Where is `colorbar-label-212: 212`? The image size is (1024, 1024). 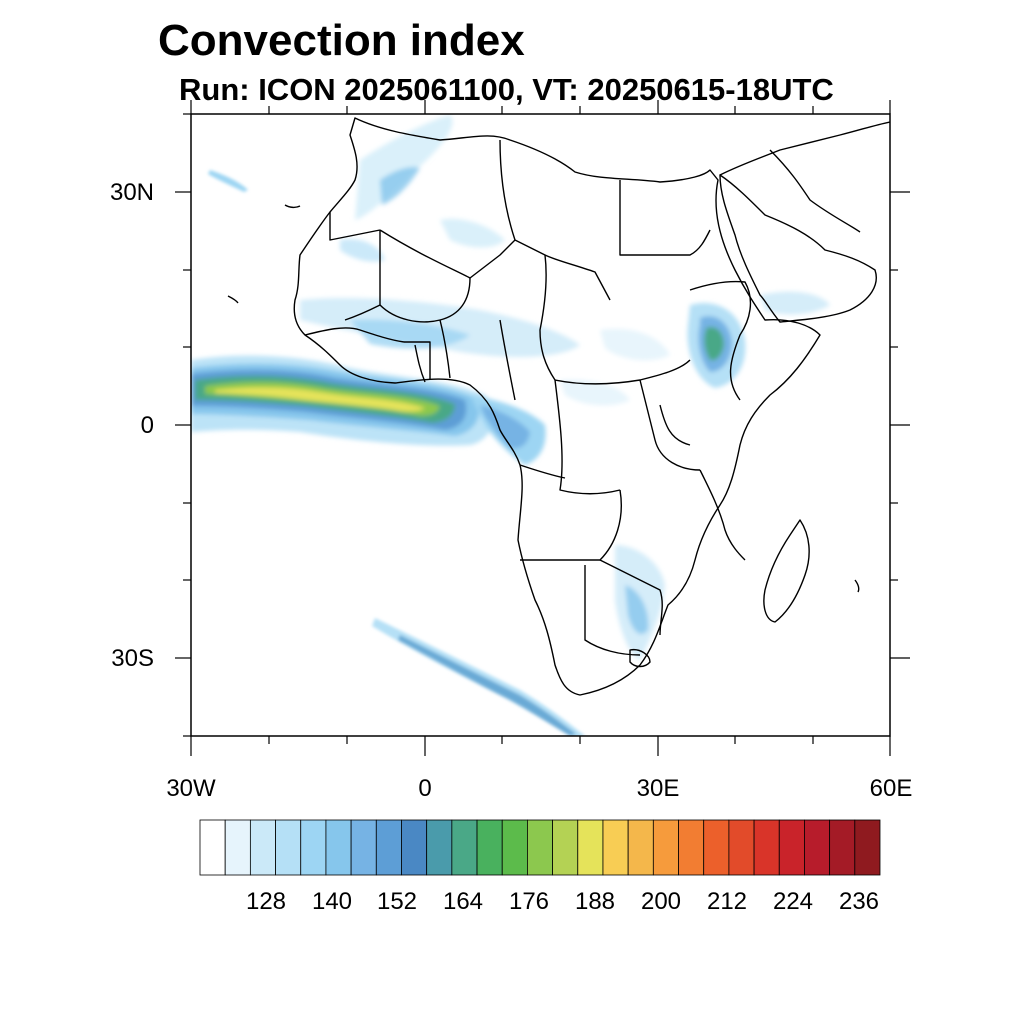 colorbar-label-212: 212 is located at coordinates (727, 901).